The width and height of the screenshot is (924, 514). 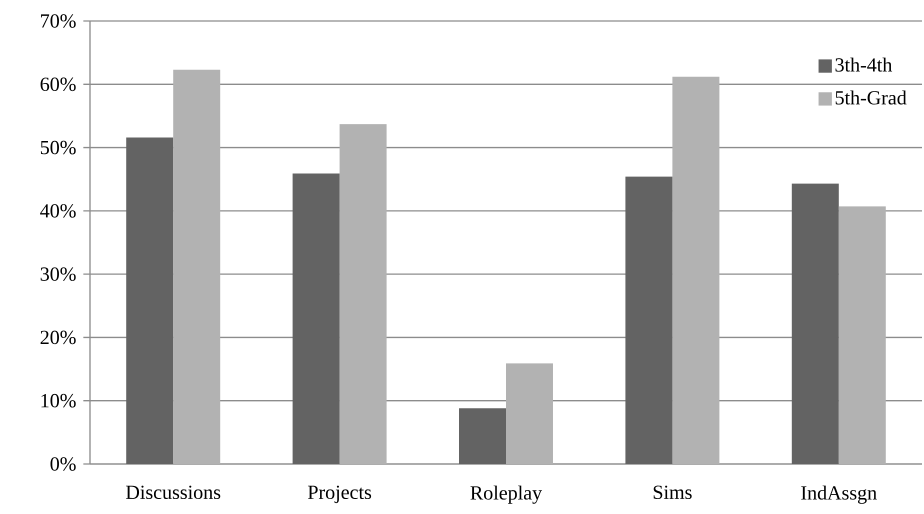 I want to click on x-tick-label: Discussions, so click(x=173, y=493).